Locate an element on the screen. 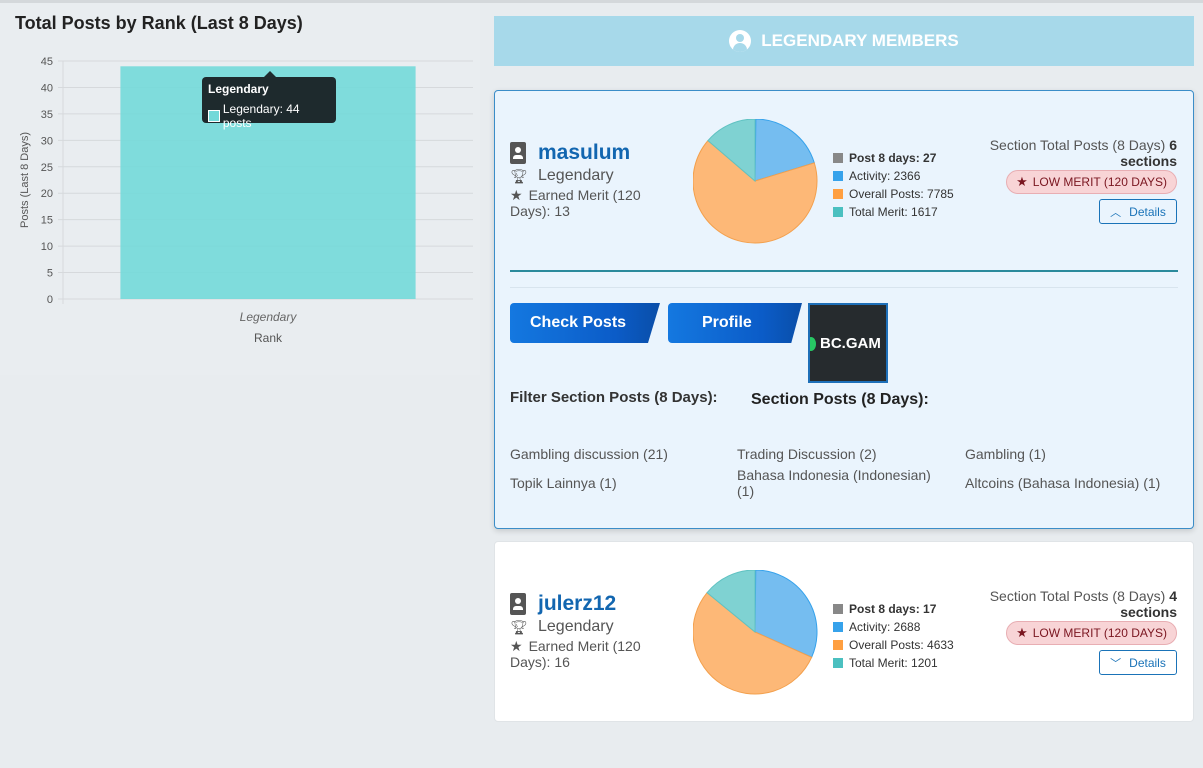 The width and height of the screenshot is (1203, 768). profile-button: Profile is located at coordinates (735, 323).